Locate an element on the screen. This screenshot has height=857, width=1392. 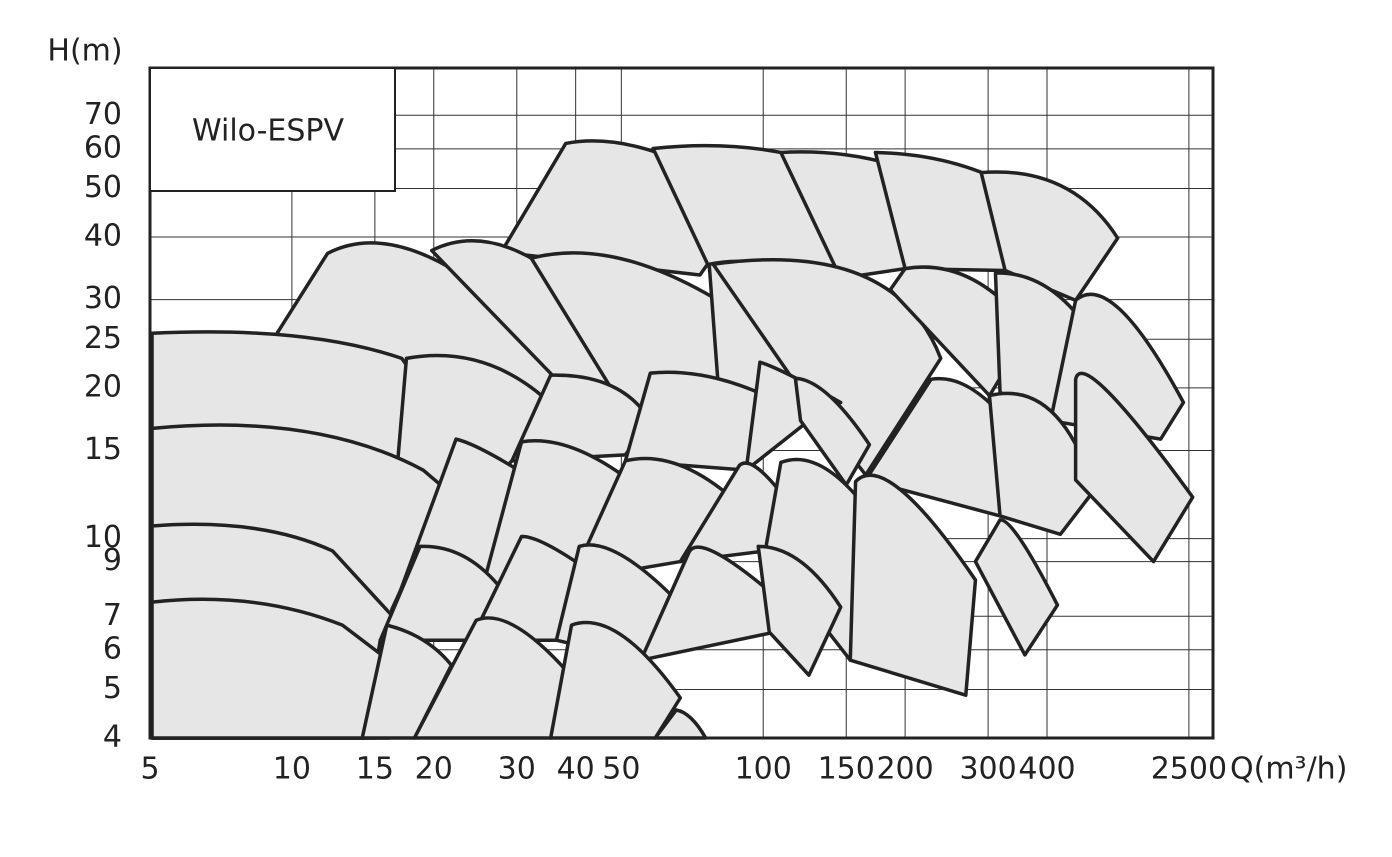
x-tick-label: 200 is located at coordinates (904, 769).